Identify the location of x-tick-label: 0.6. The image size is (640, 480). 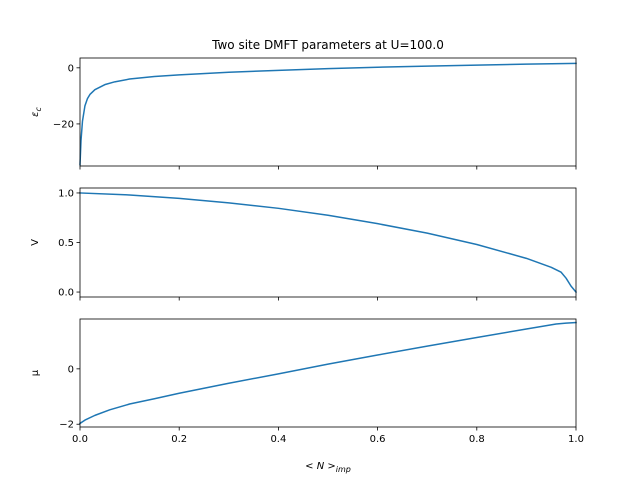
(378, 439).